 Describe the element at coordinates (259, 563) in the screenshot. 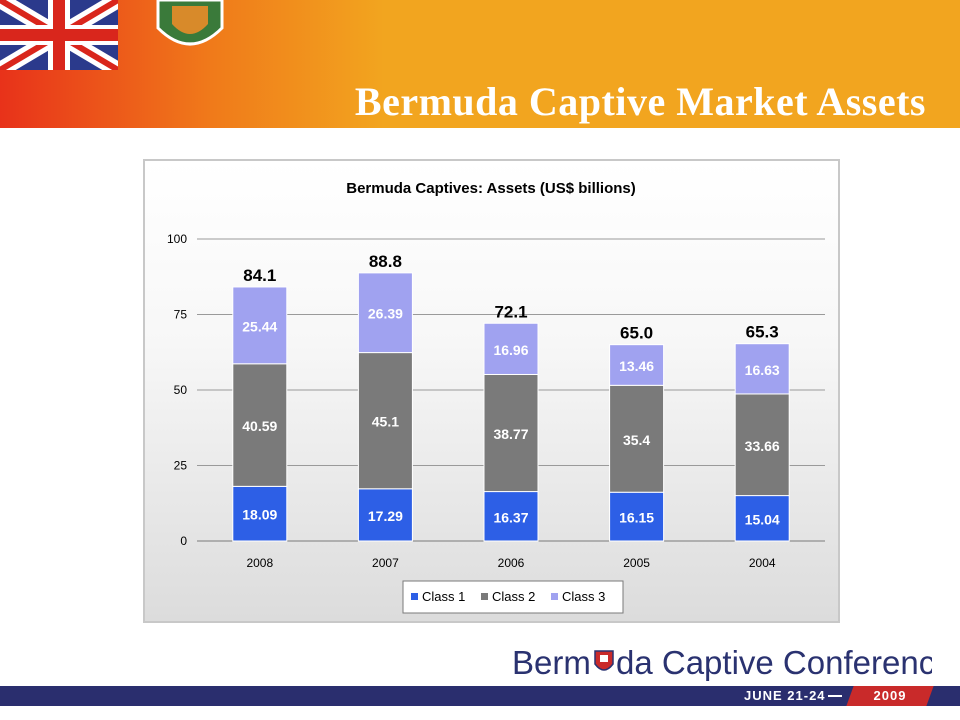

I see `x-tick-label: 2008` at that location.